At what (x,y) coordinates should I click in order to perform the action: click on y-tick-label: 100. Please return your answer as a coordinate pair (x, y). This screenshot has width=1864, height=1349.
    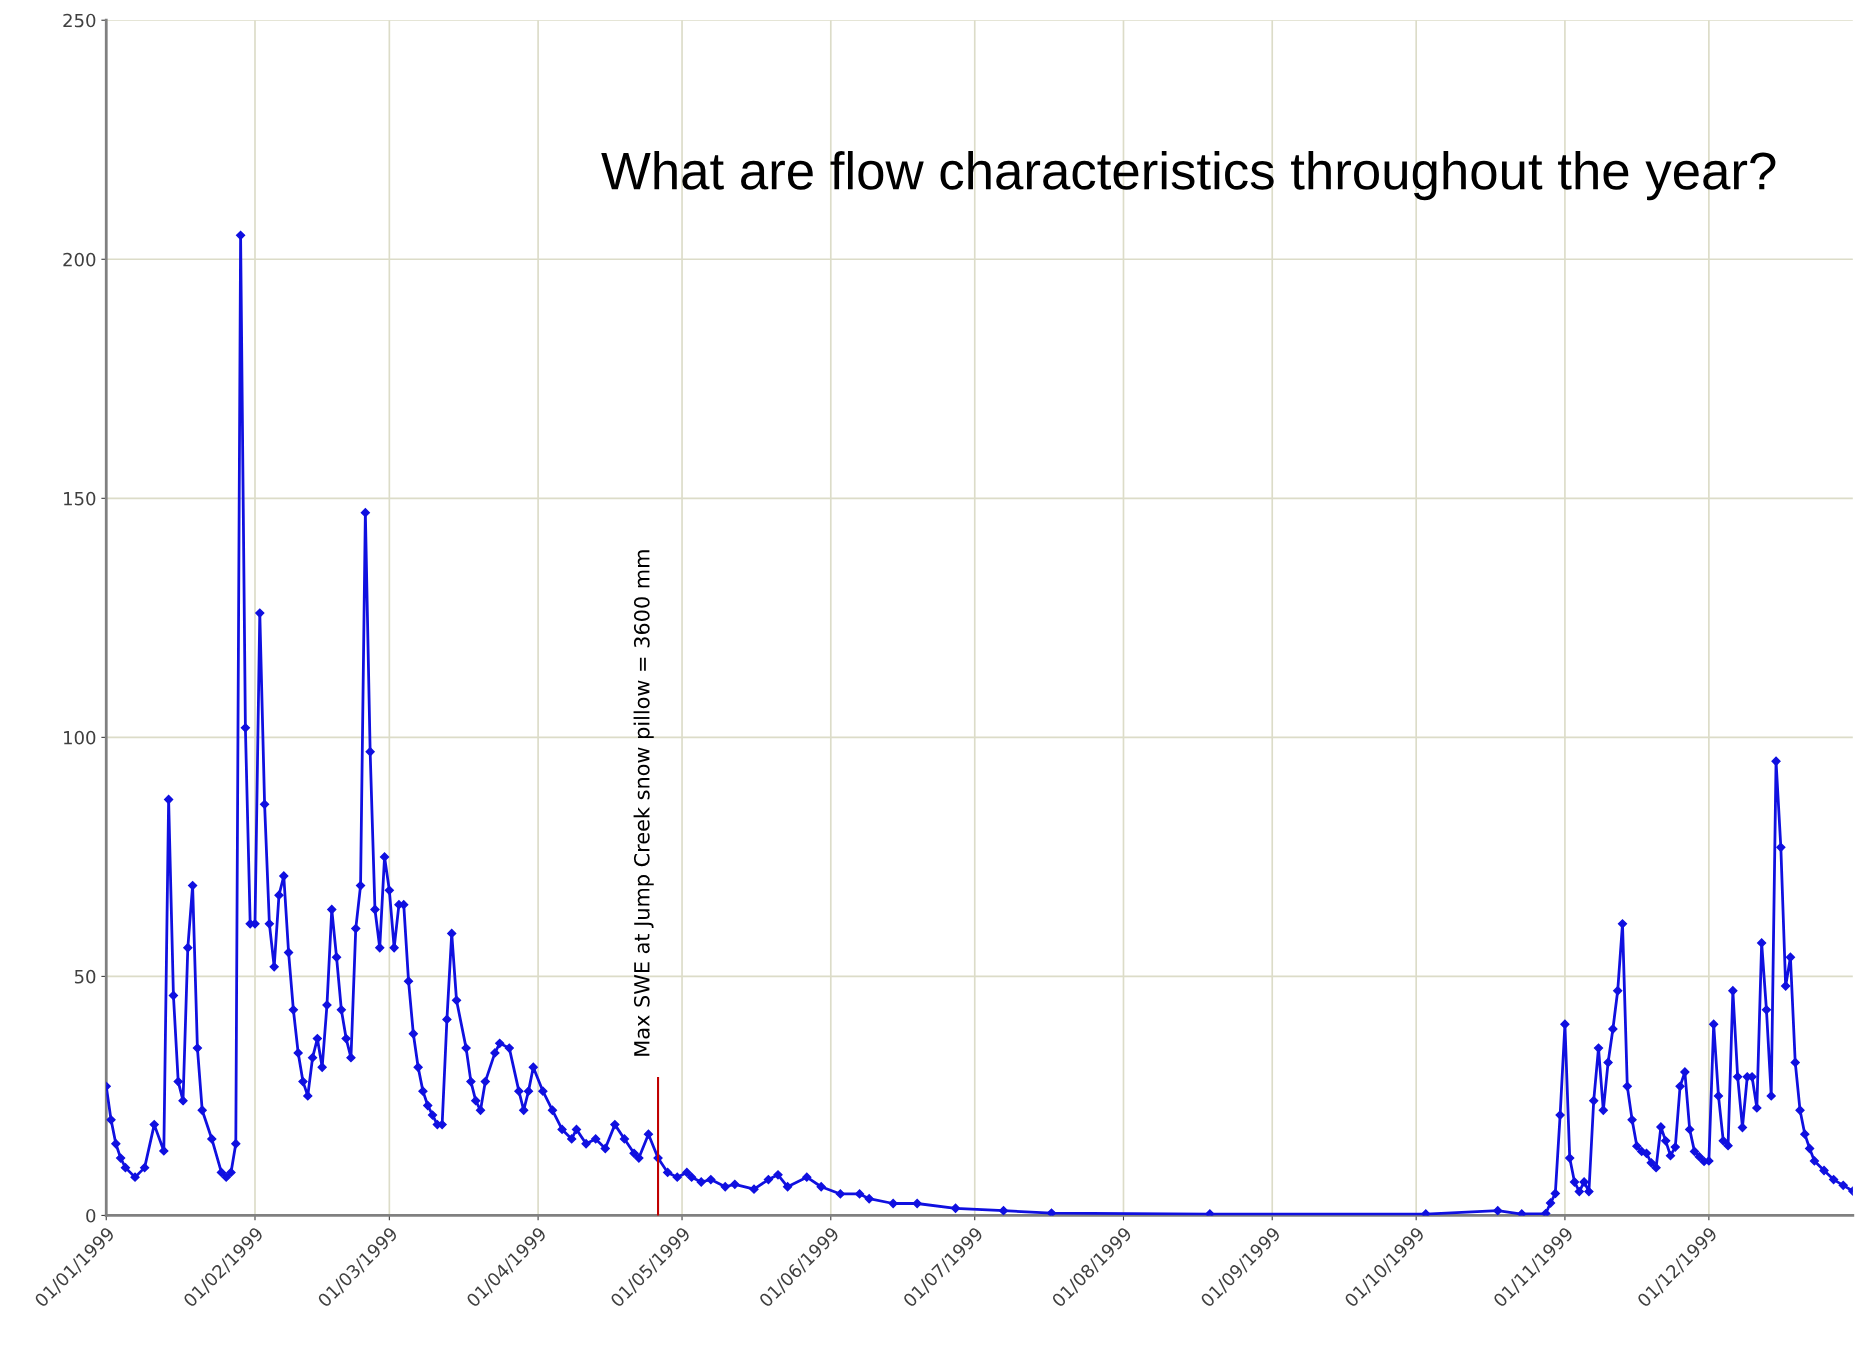
    Looking at the image, I should click on (80, 737).